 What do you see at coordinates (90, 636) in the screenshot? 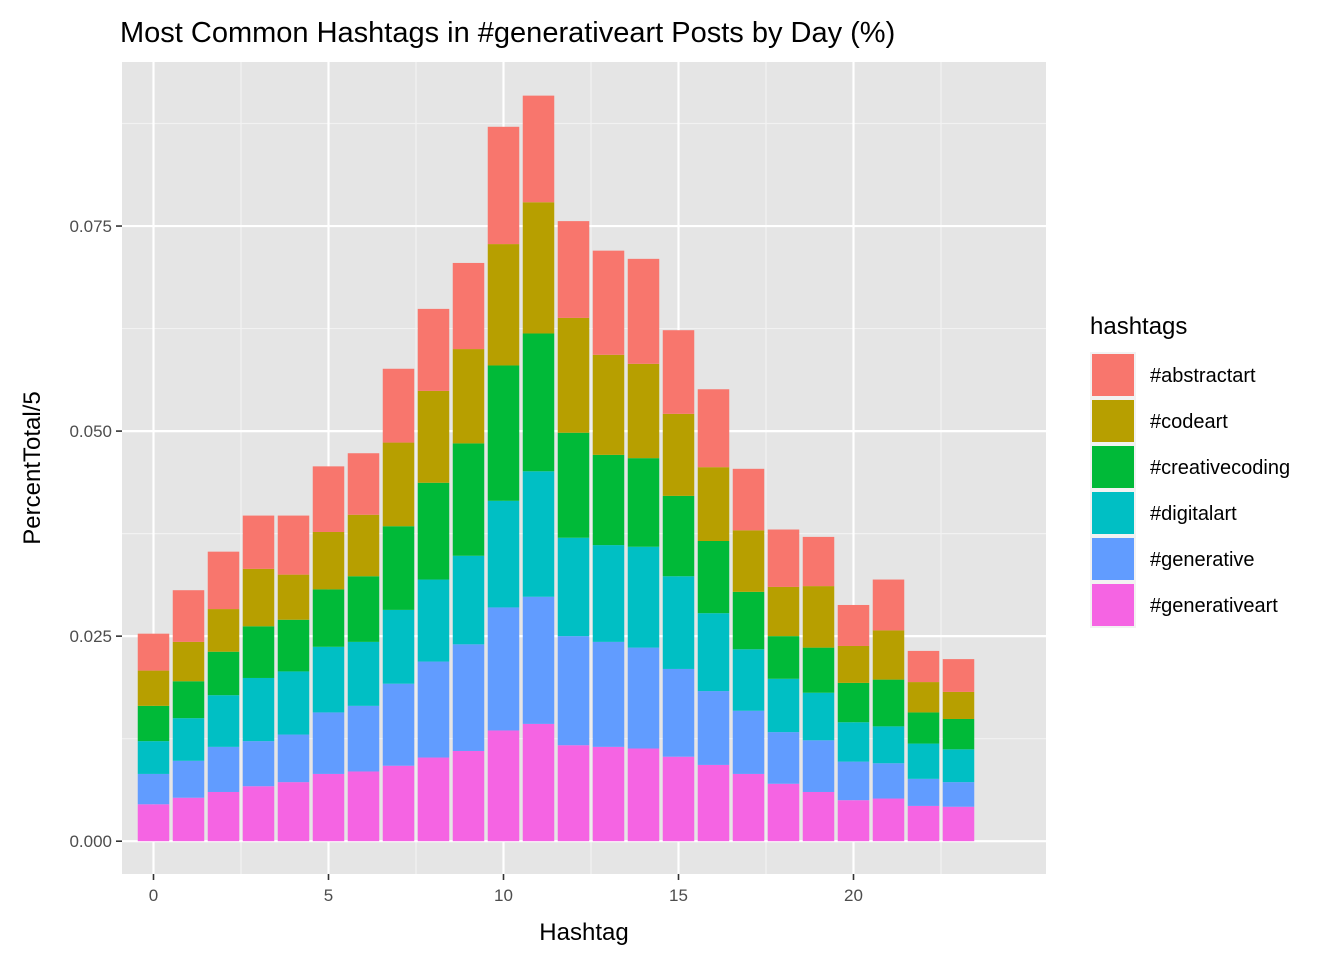
I see `y-tick-label: 0.025` at bounding box center [90, 636].